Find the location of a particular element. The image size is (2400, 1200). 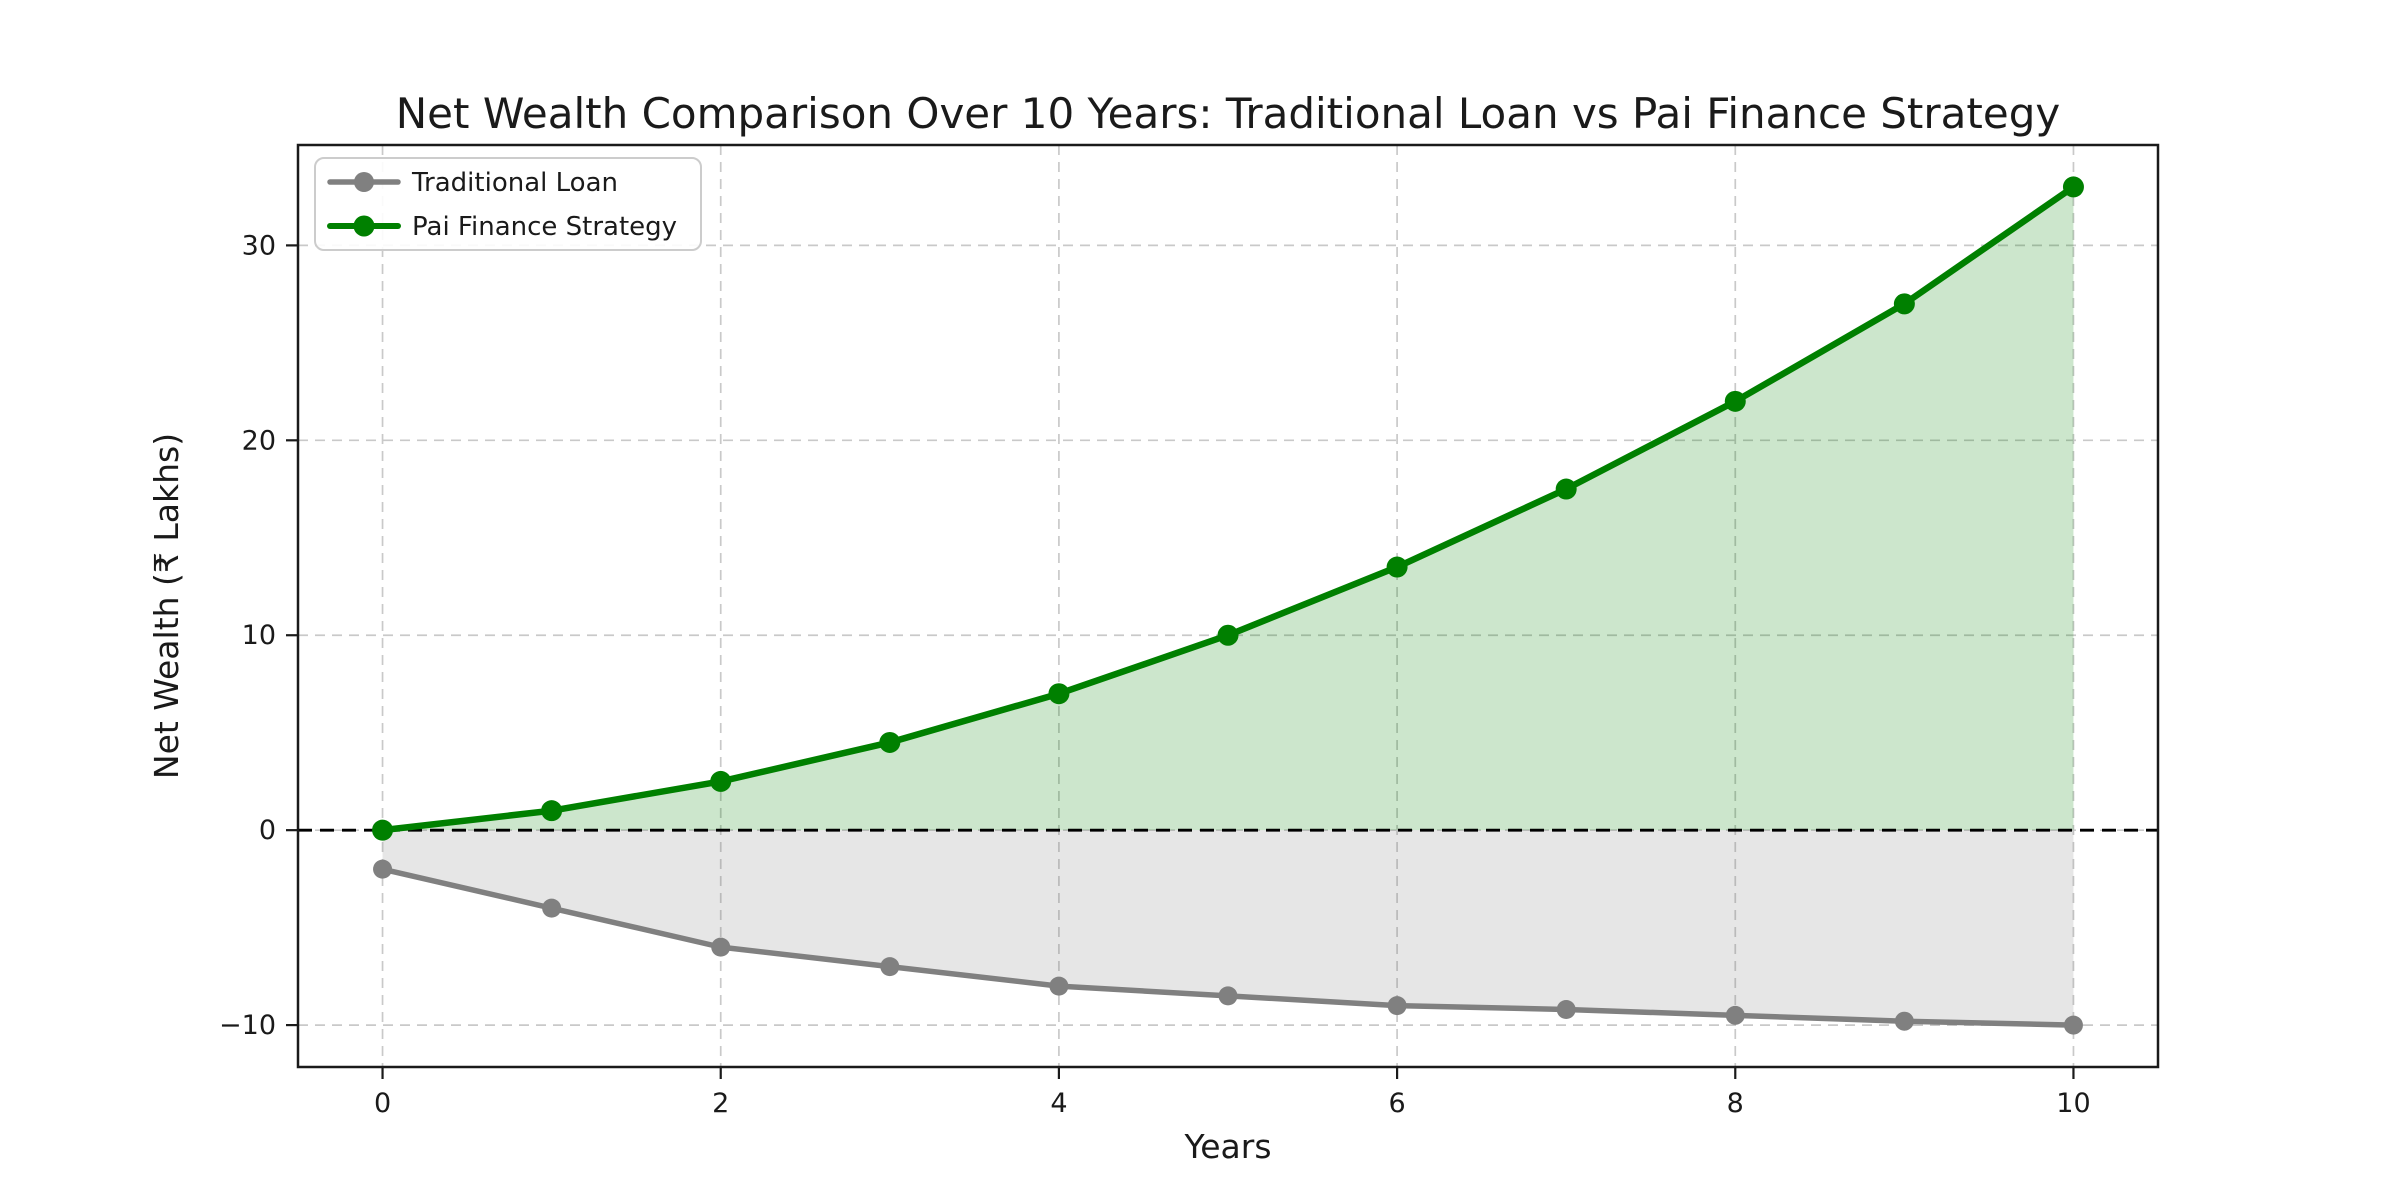

area-fill-traditional-loan is located at coordinates (1228, 928).